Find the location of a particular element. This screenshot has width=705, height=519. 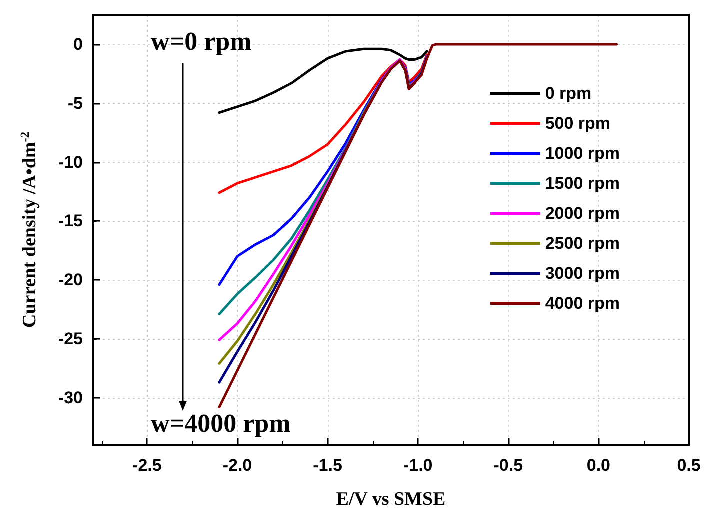

y-tick-label: -15 is located at coordinates (70, 221).